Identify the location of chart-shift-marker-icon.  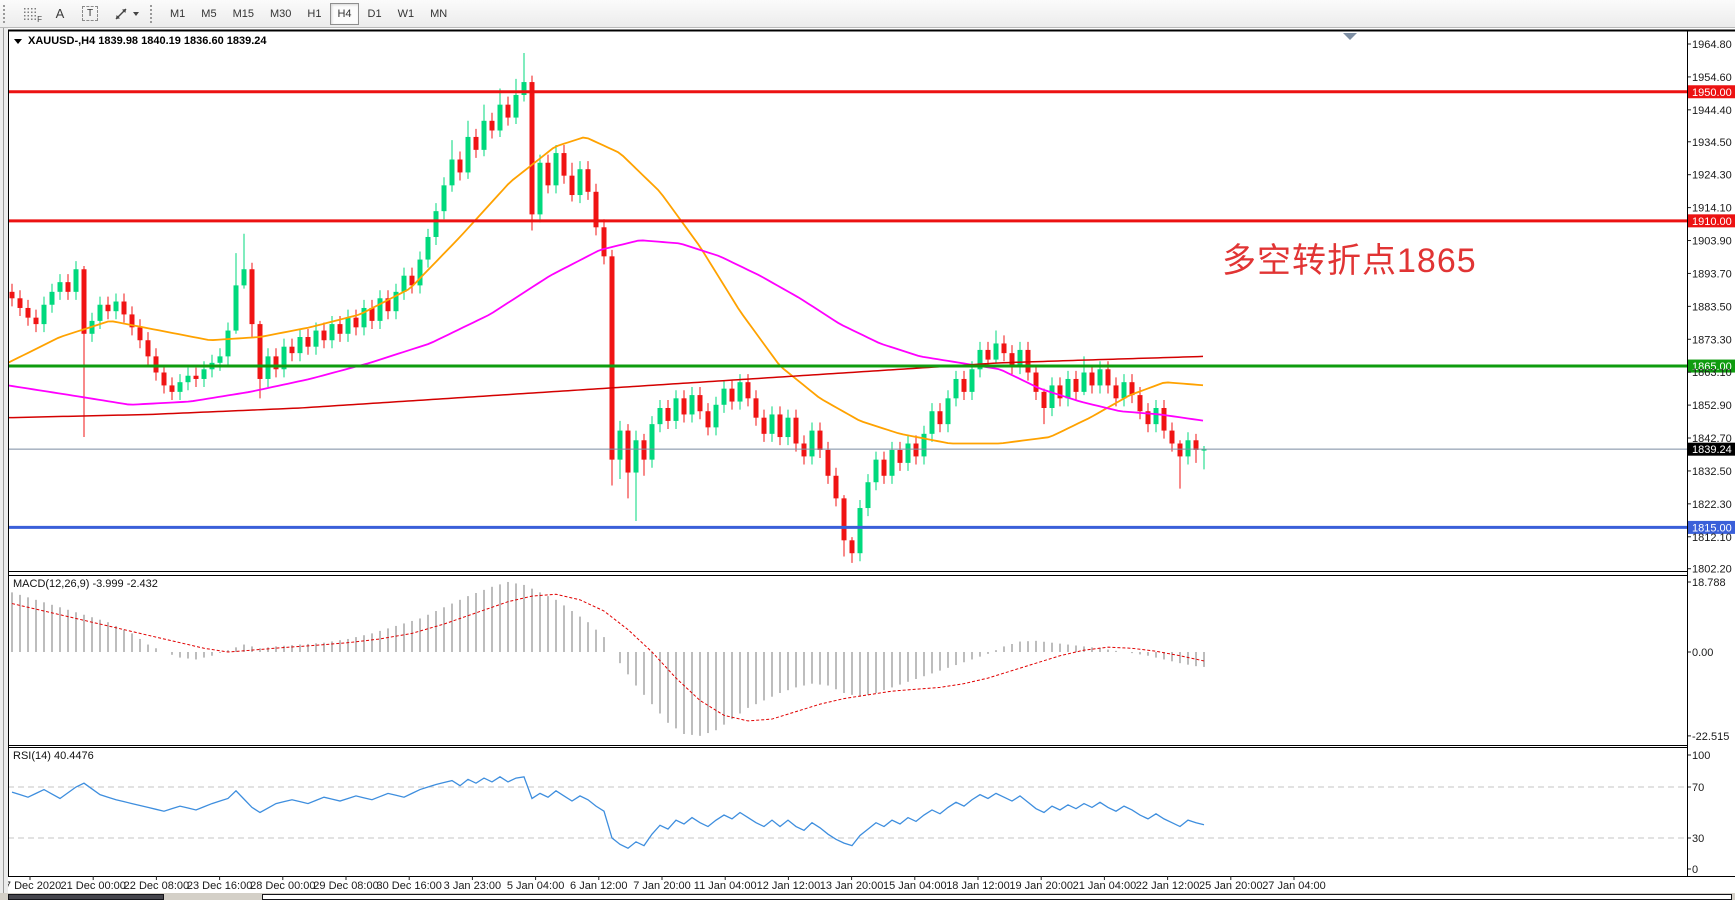
(1350, 36).